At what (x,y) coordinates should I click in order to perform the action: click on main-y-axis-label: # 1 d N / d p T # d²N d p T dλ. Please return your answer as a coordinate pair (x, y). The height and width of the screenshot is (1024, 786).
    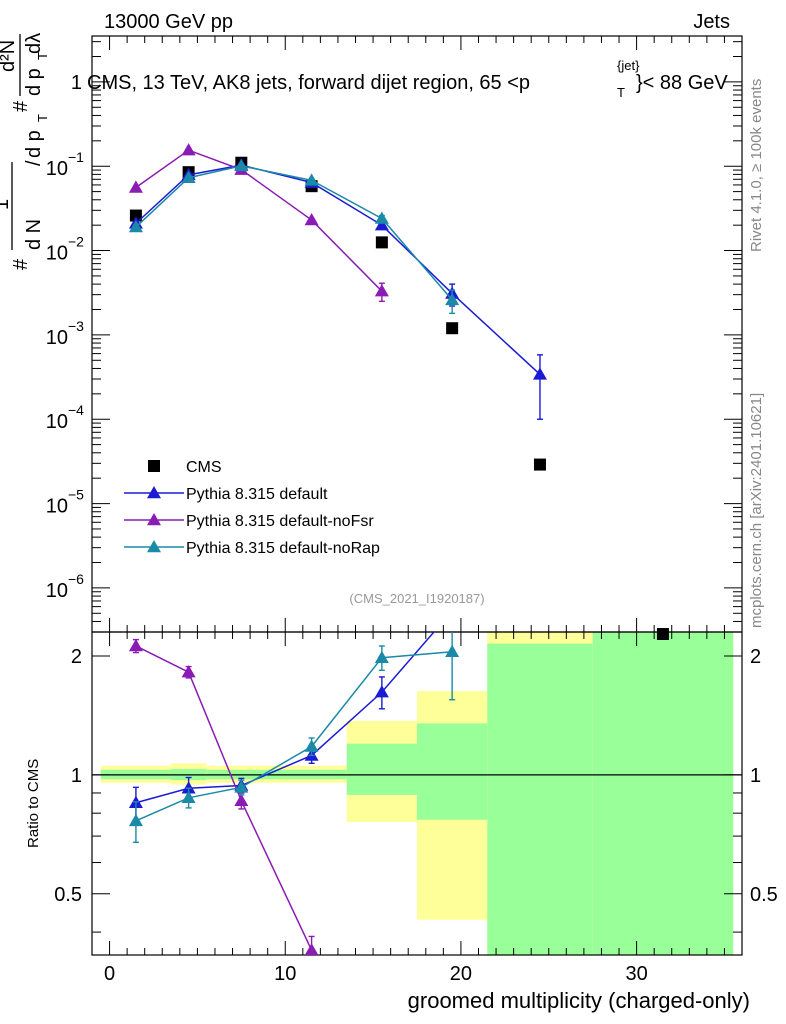
    Looking at the image, I should click on (25, 151).